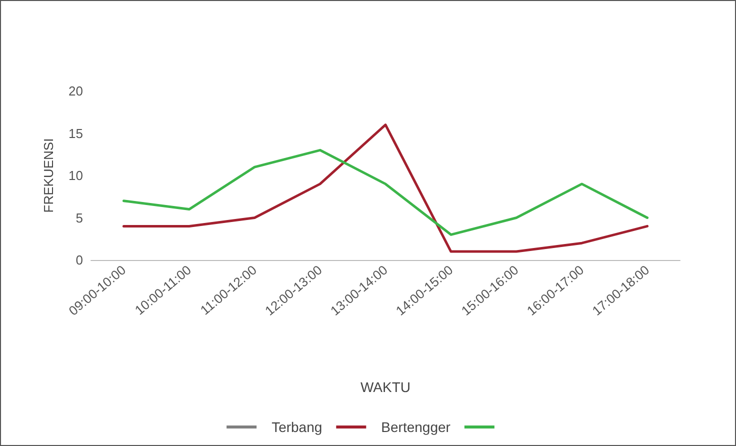 The width and height of the screenshot is (736, 446). I want to click on y-tick-label: 5, so click(79, 218).